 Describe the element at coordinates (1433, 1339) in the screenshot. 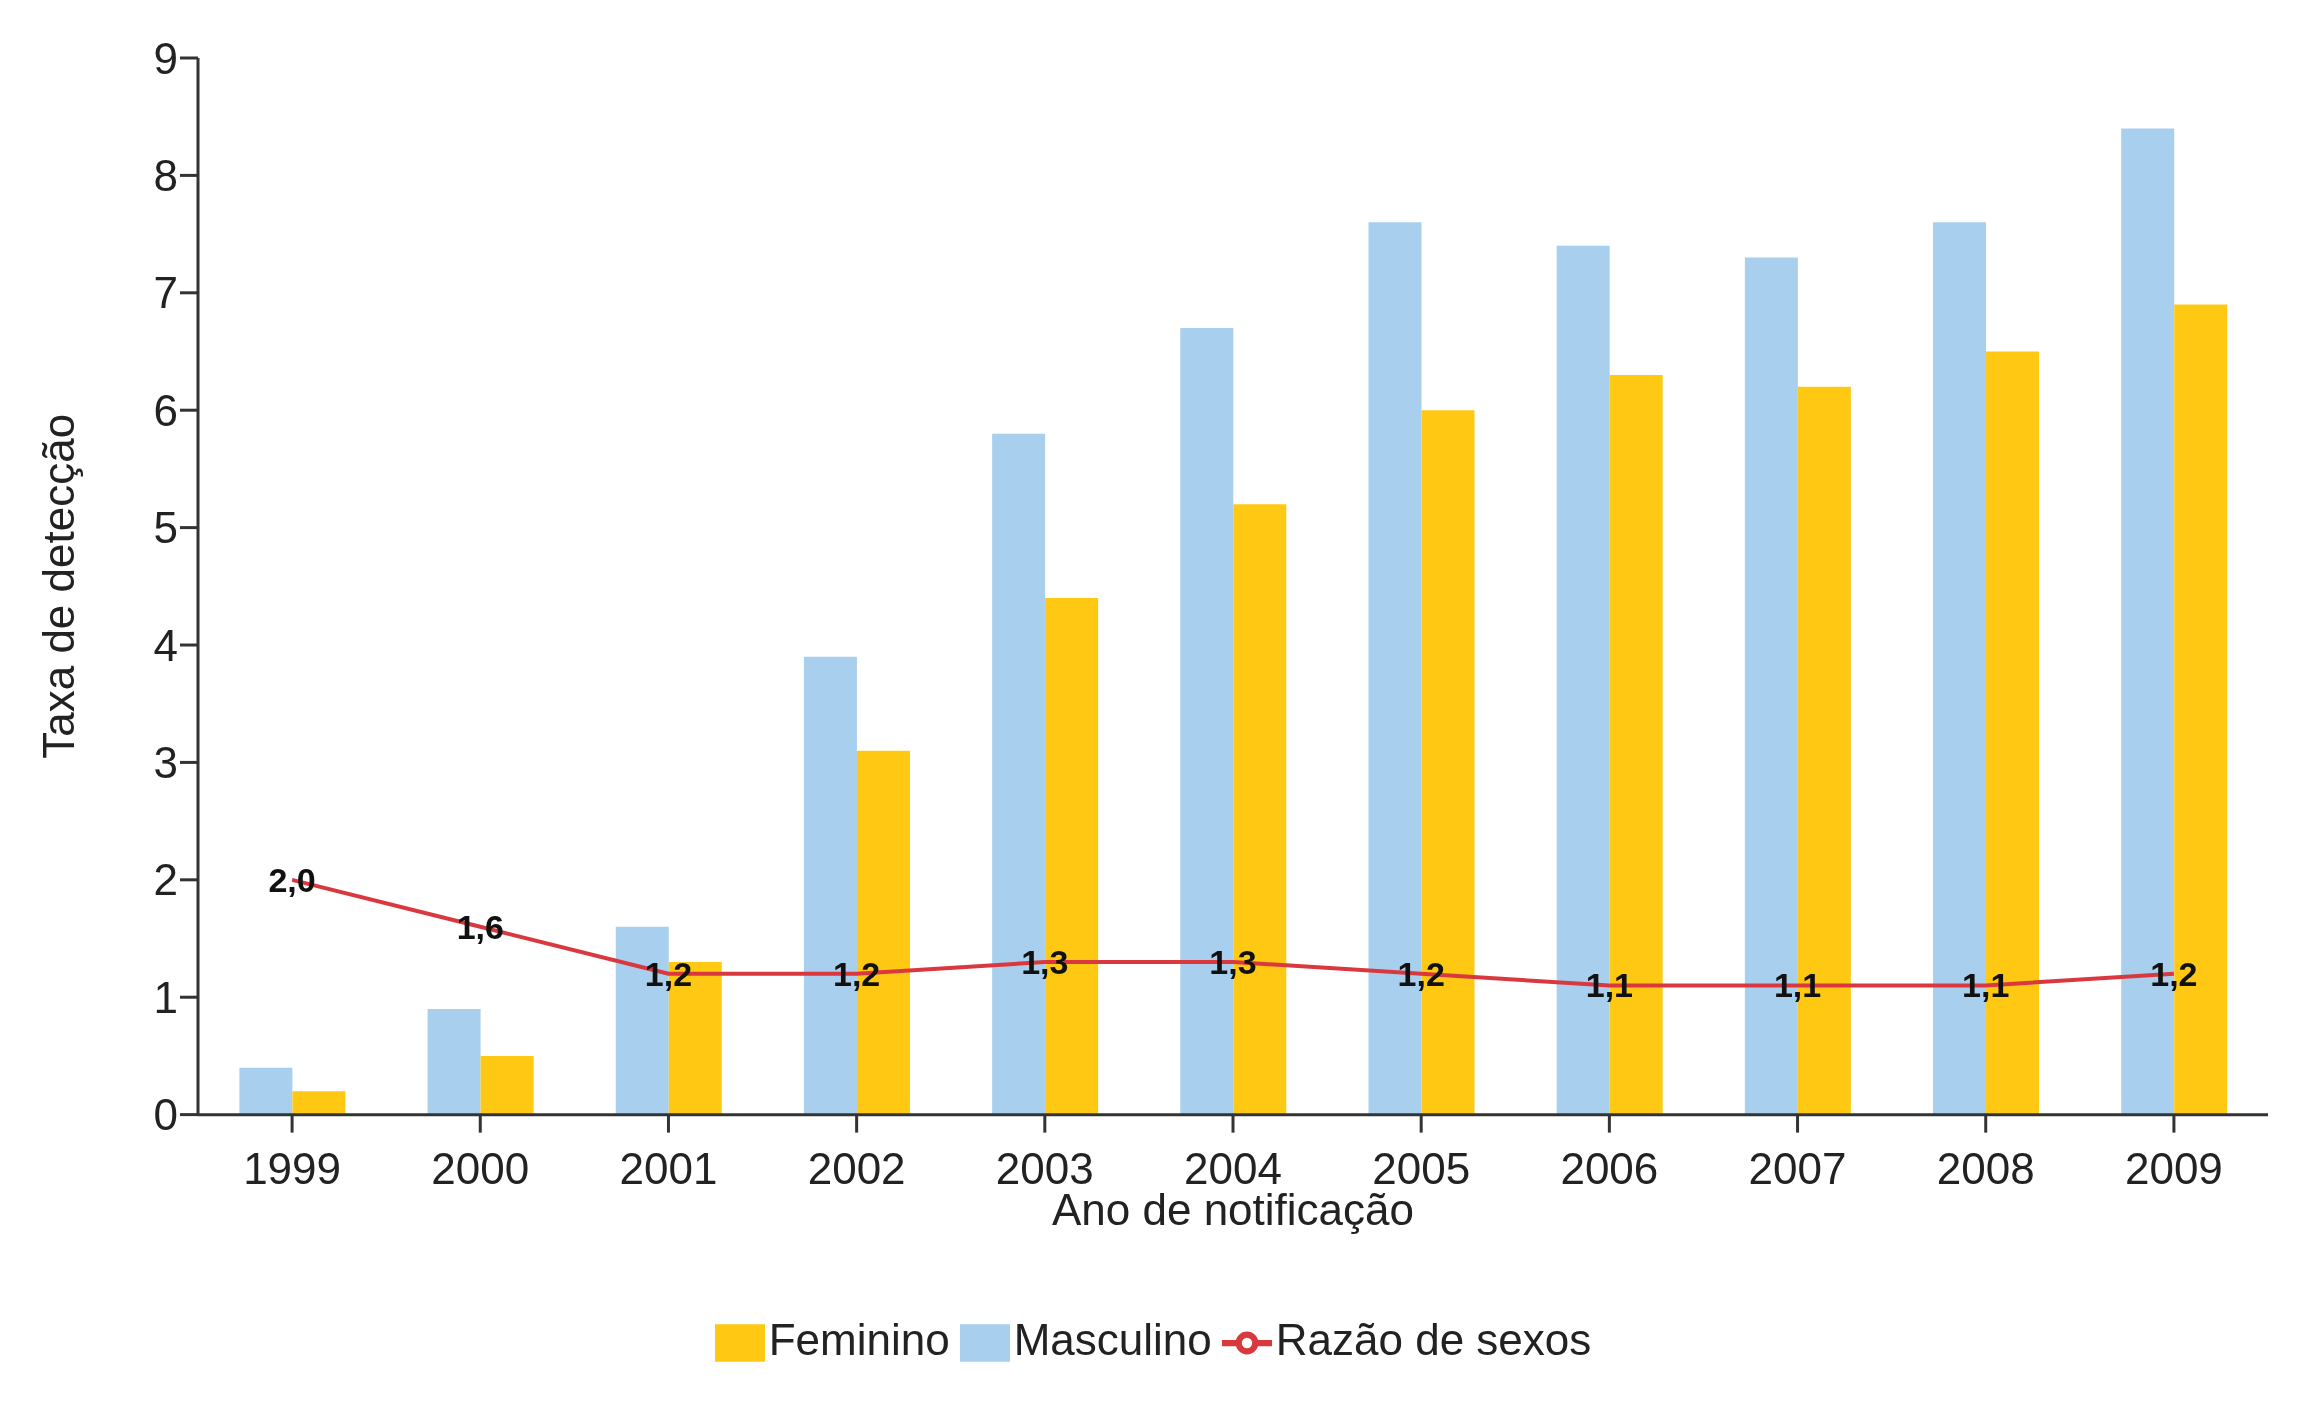

I see `legend-label: Razão de sexos` at that location.